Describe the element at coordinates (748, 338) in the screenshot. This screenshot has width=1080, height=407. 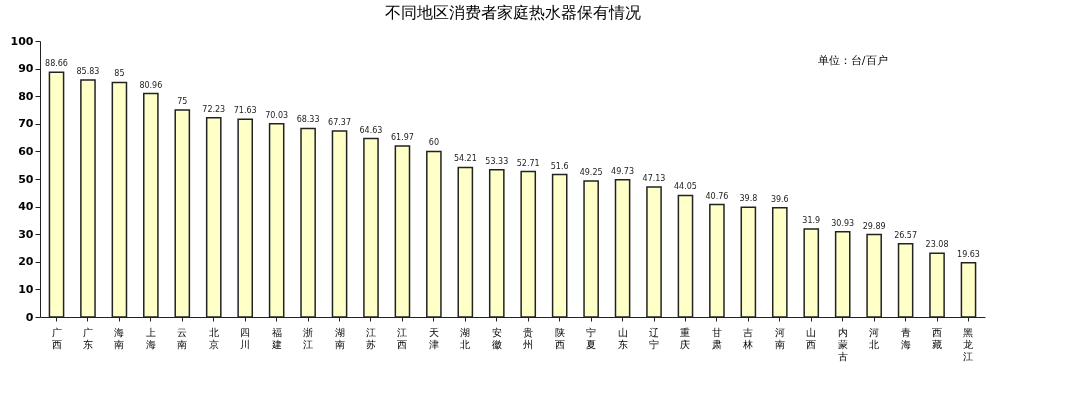
I see `x-tick-label: 吉林` at that location.